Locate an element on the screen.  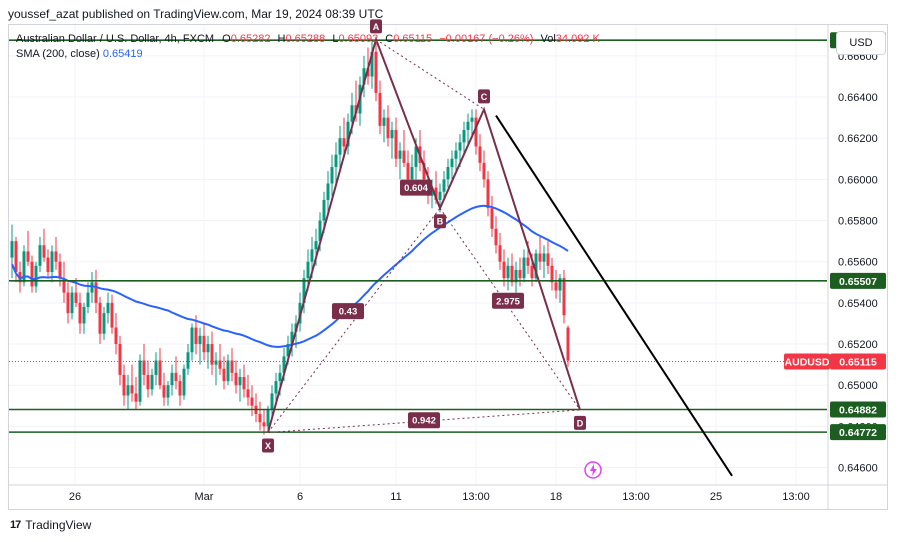
y-tick-label: 0.66400 is located at coordinates (858, 98).